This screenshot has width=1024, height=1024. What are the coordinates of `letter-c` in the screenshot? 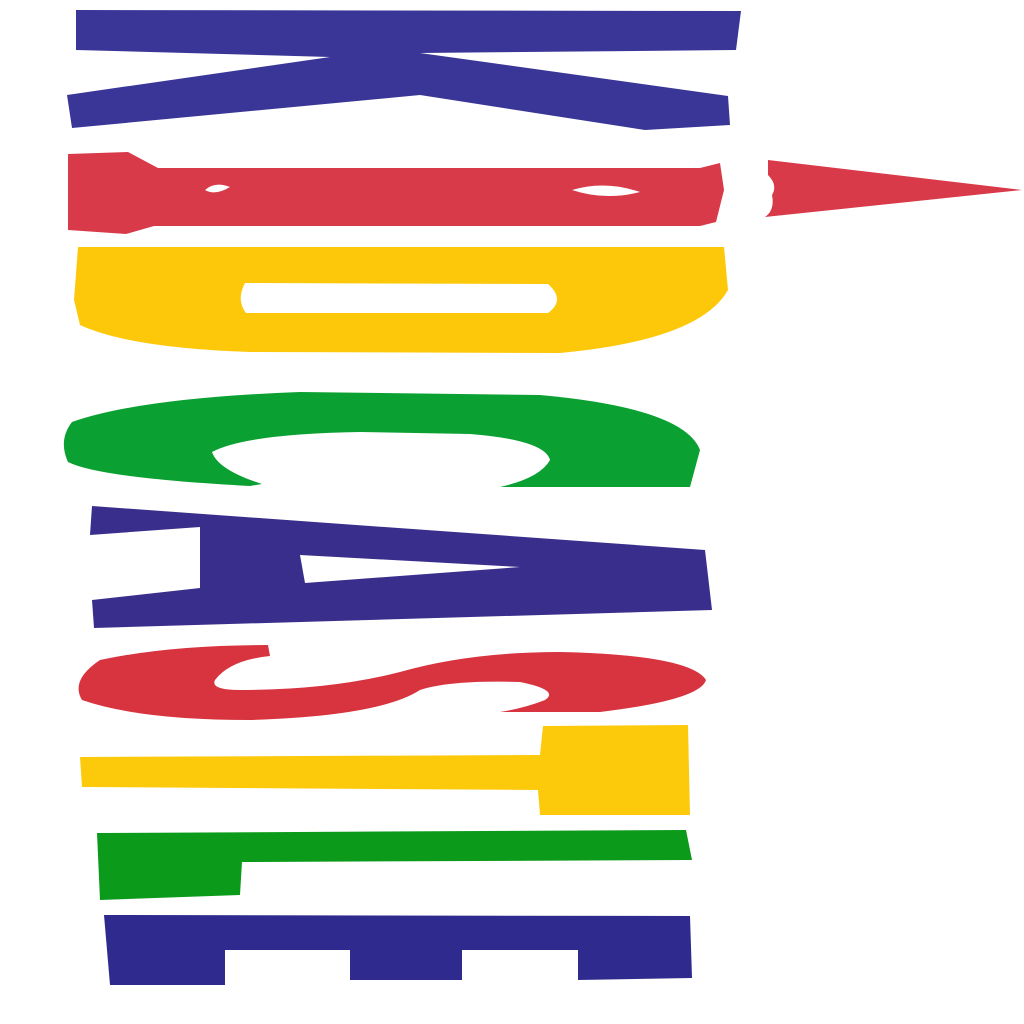 It's located at (382, 439).